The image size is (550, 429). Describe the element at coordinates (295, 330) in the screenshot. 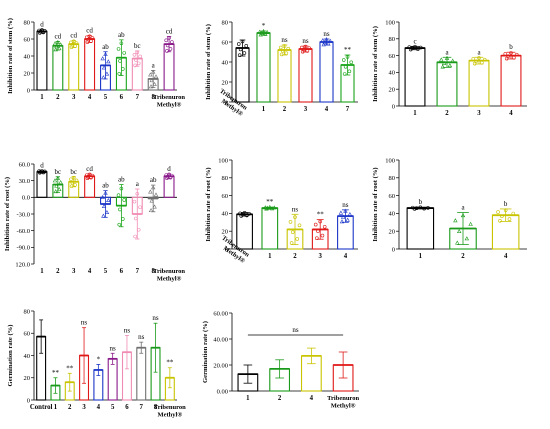

I see `bracket-label: ns` at that location.